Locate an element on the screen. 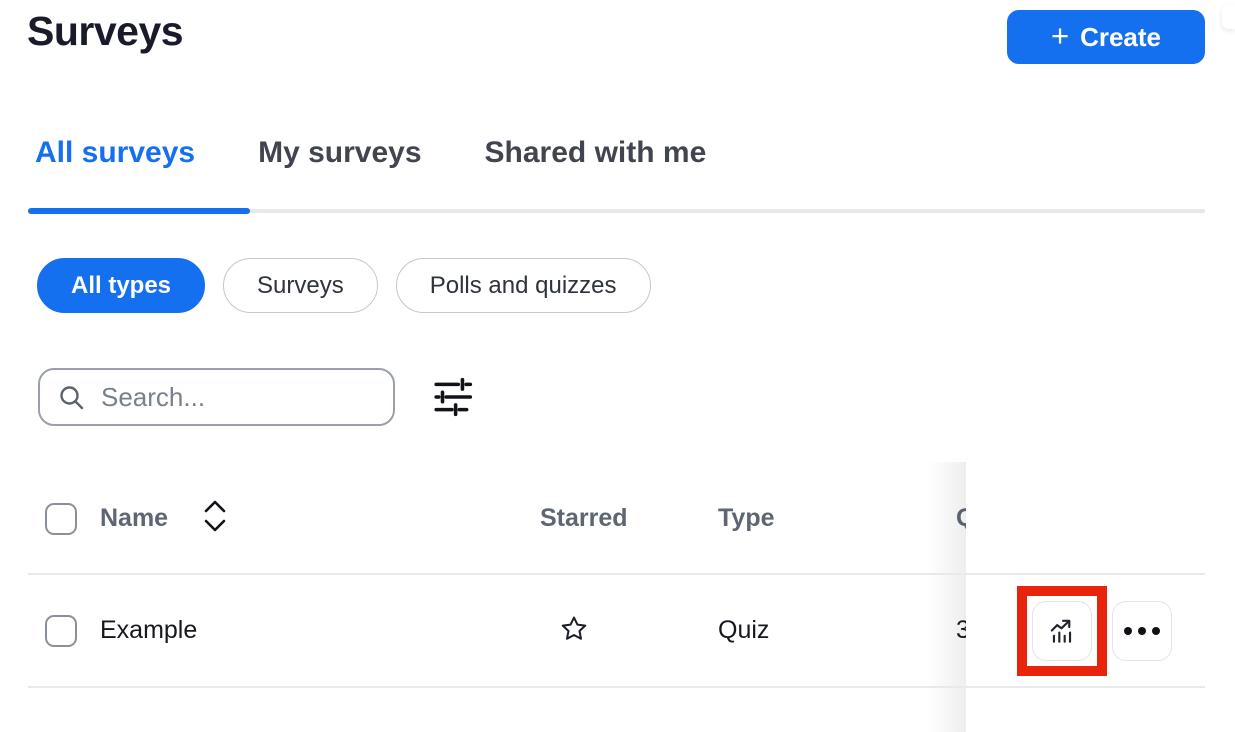 The width and height of the screenshot is (1235, 732). star-icon is located at coordinates (574, 628).